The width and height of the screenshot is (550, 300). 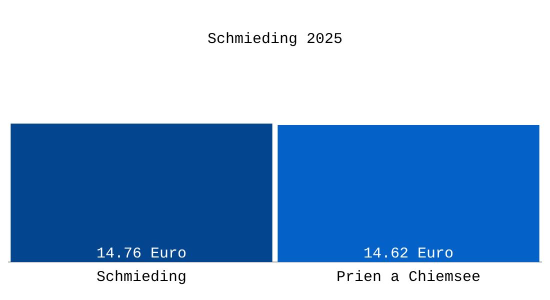 I want to click on data-label: 14.62 Euro, so click(x=408, y=253).